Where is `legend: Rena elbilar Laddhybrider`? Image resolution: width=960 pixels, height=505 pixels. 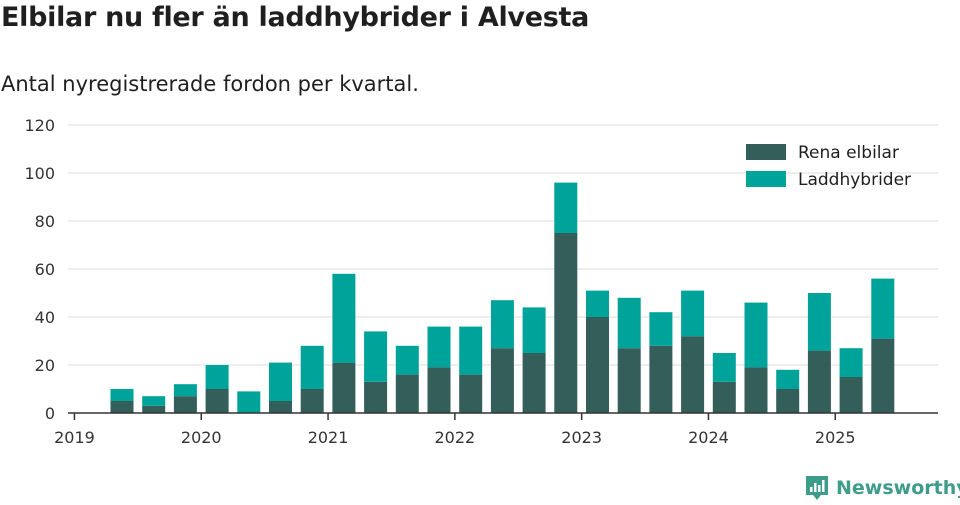
legend: Rena elbilar Laddhybrider is located at coordinates (828, 166).